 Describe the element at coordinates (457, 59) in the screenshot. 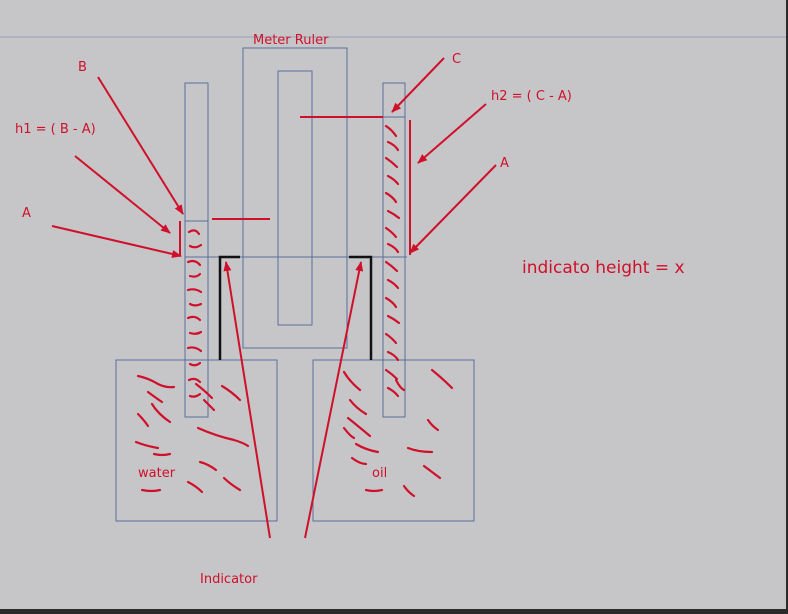

I see `point-c-label: C` at that location.